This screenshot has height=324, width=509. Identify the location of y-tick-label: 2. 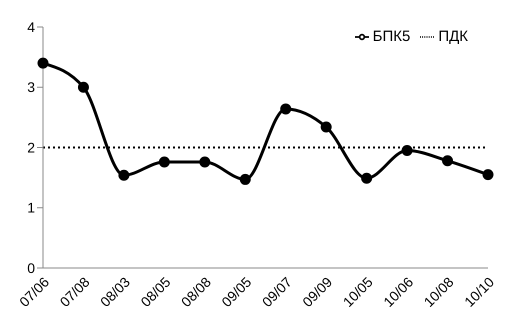
(31, 147).